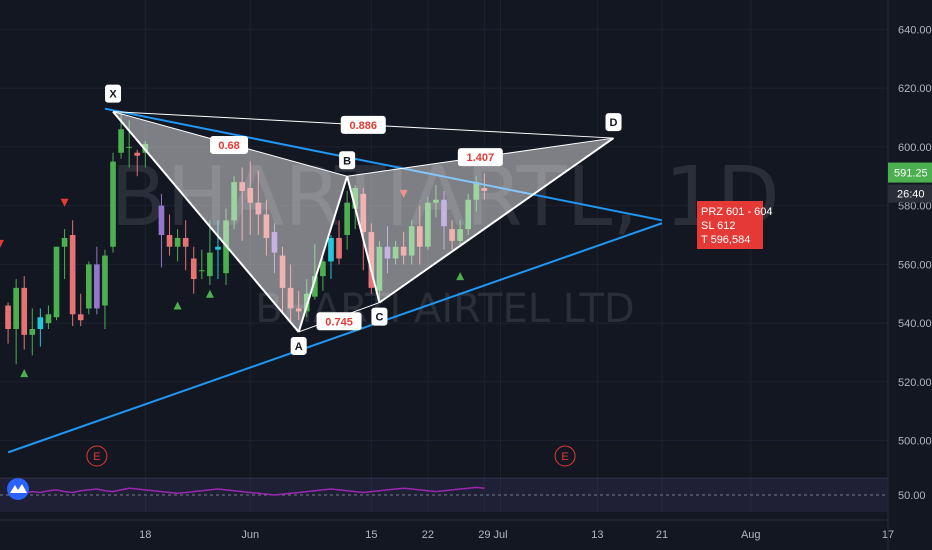  What do you see at coordinates (915, 148) in the screenshot?
I see `y-tick-label: 600.00` at bounding box center [915, 148].